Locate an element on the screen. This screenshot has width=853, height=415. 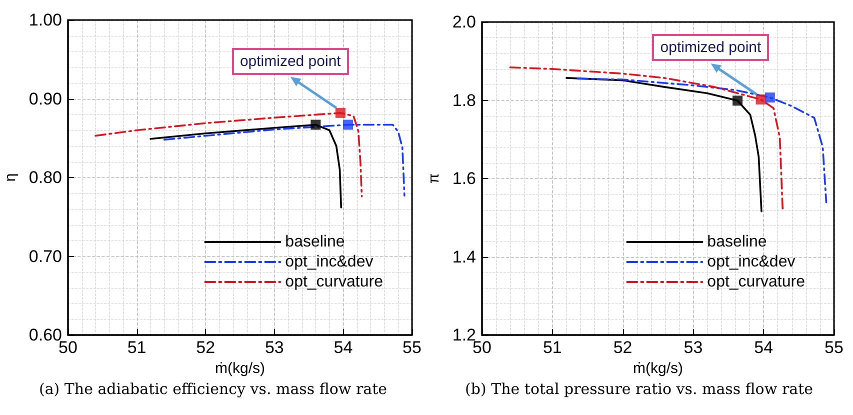
y-tick-label: 2.0 is located at coordinates (464, 22).